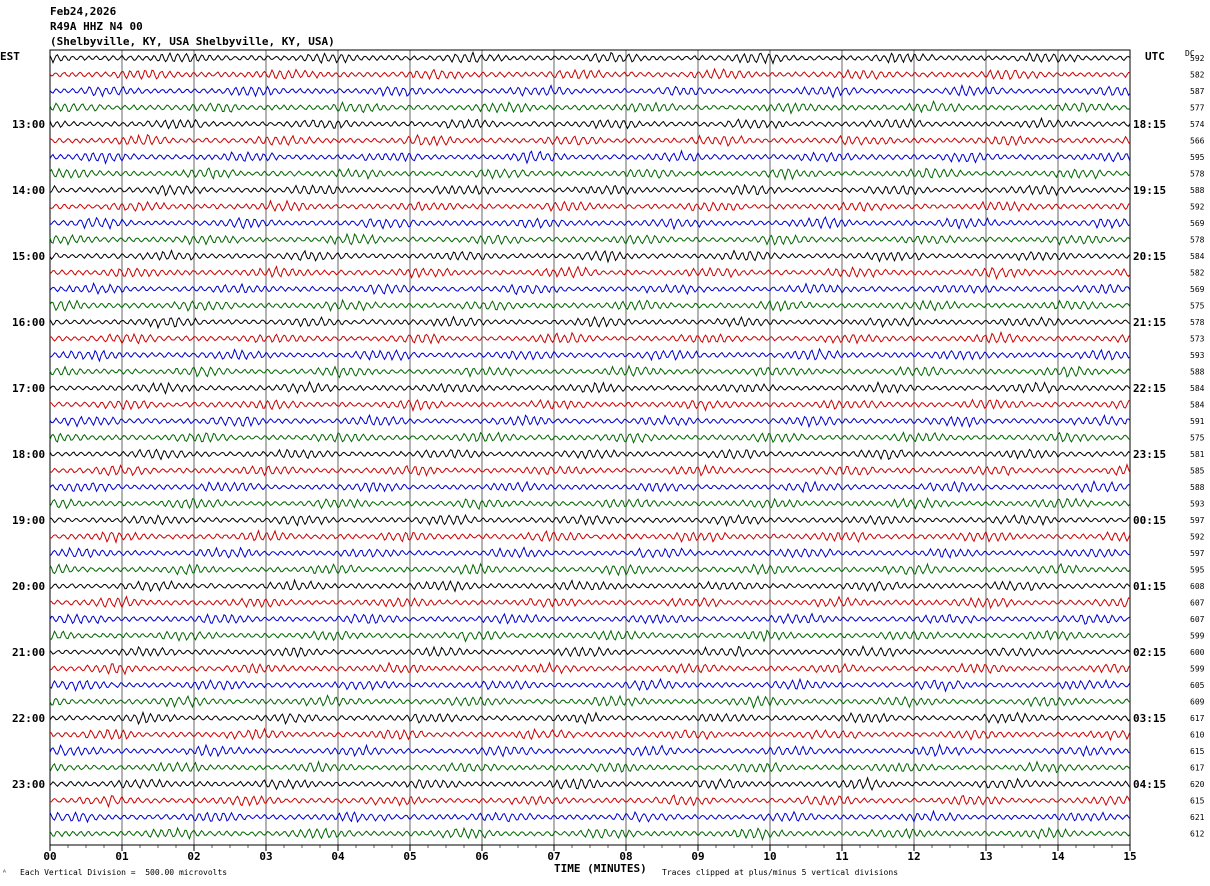  Describe the element at coordinates (1197, 454) in the screenshot. I see `dc-offset-label: 581` at that location.